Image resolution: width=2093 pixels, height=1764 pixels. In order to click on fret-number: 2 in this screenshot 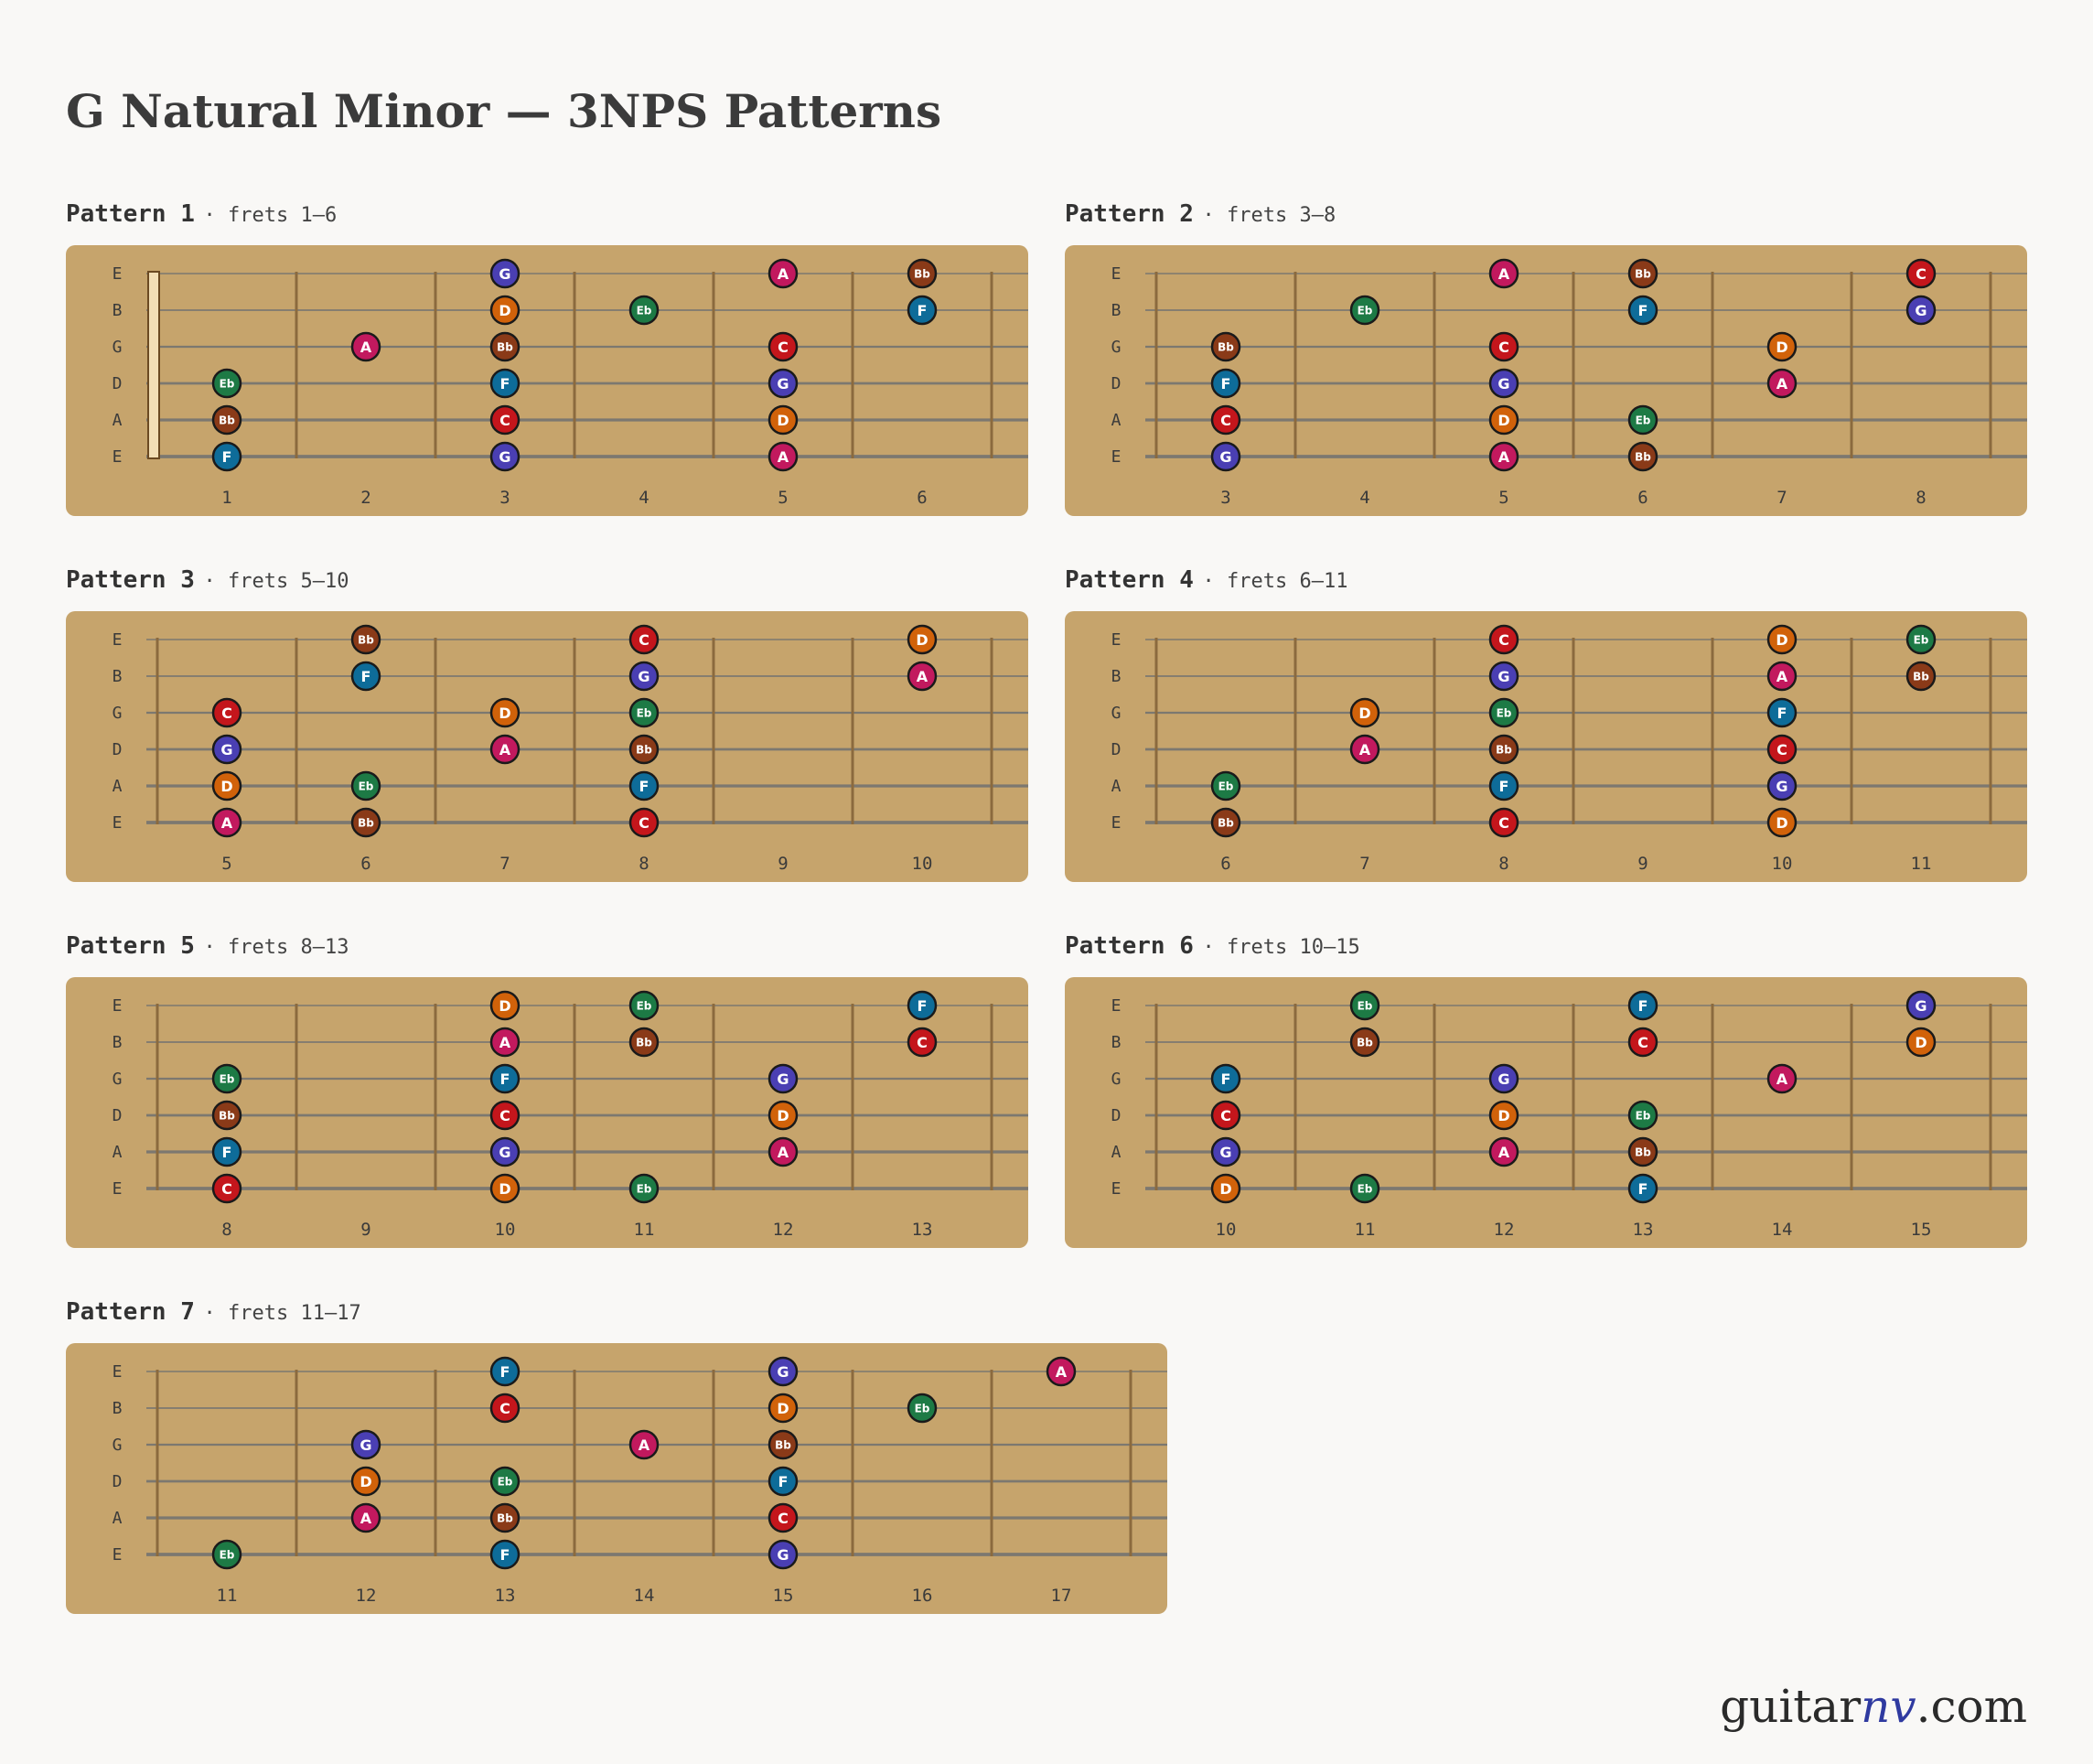, I will do `click(365, 498)`.